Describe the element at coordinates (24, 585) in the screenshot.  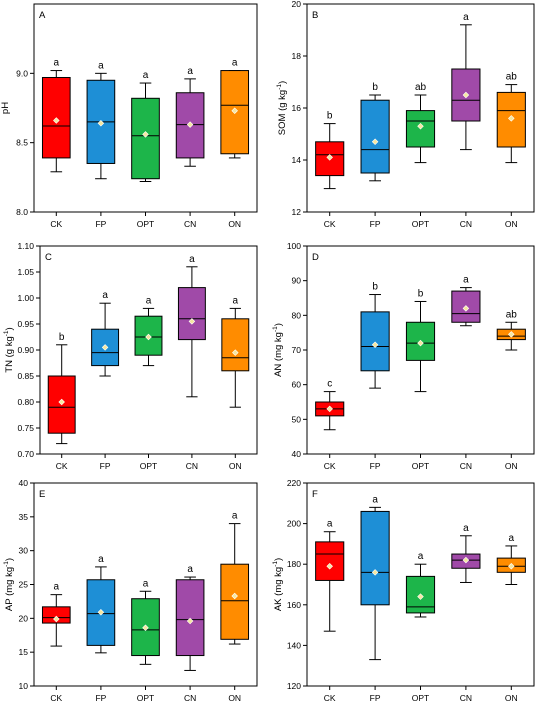
I see `y-tick-label: 25` at that location.